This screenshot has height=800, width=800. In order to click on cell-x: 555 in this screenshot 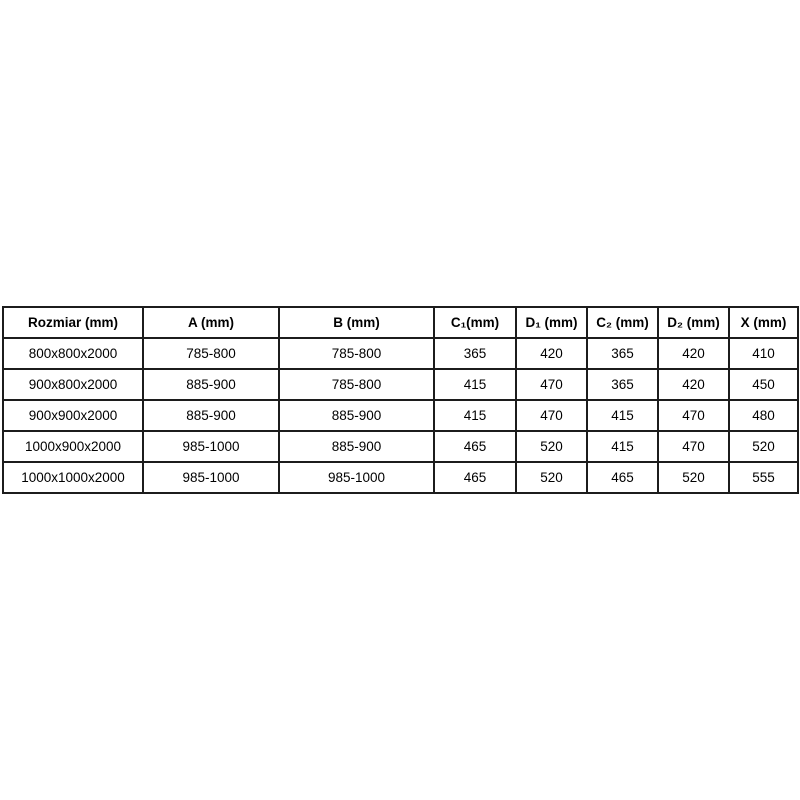, I will do `click(763, 477)`.